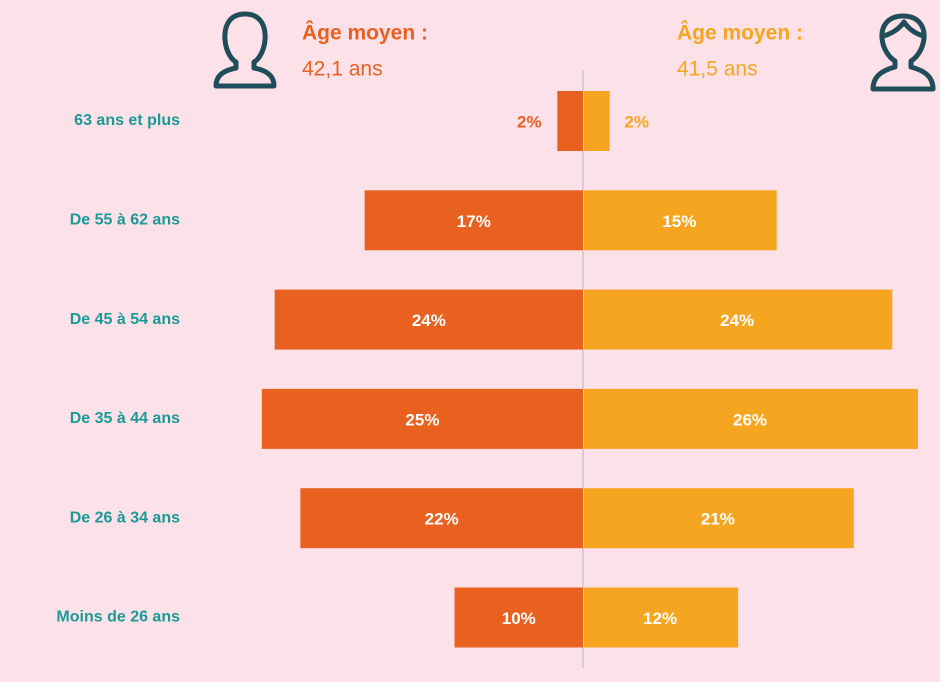  I want to click on value-label: 10%, so click(519, 618).